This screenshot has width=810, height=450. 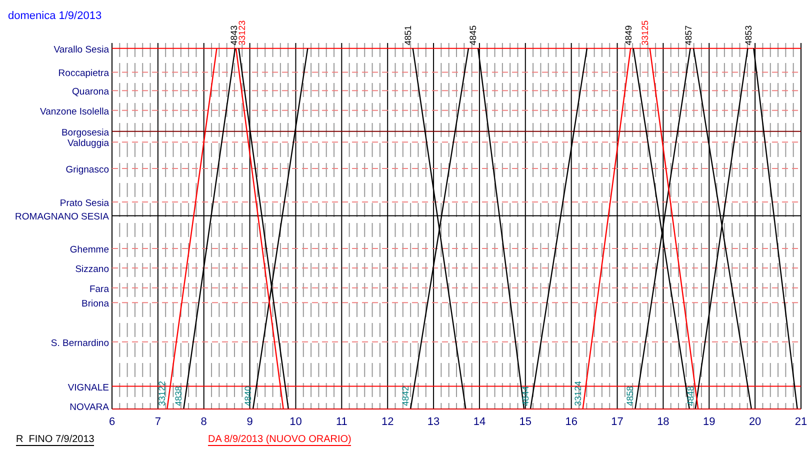 I want to click on ref-line-label: Vanzone Isolella, so click(x=75, y=112).